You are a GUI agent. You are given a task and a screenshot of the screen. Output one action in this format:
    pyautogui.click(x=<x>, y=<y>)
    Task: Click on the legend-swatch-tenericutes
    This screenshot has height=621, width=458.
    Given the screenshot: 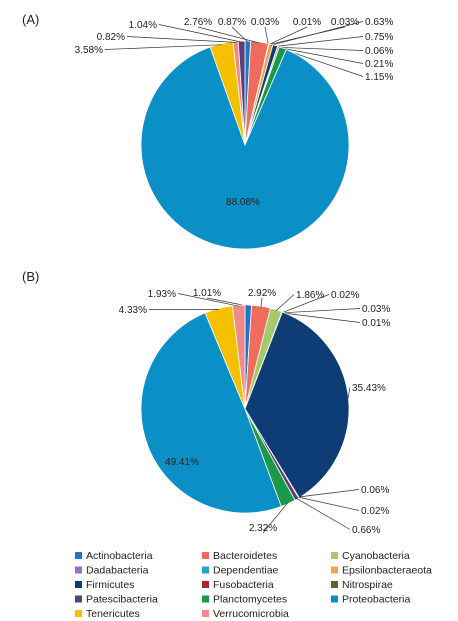 What is the action you would take?
    pyautogui.click(x=78, y=613)
    